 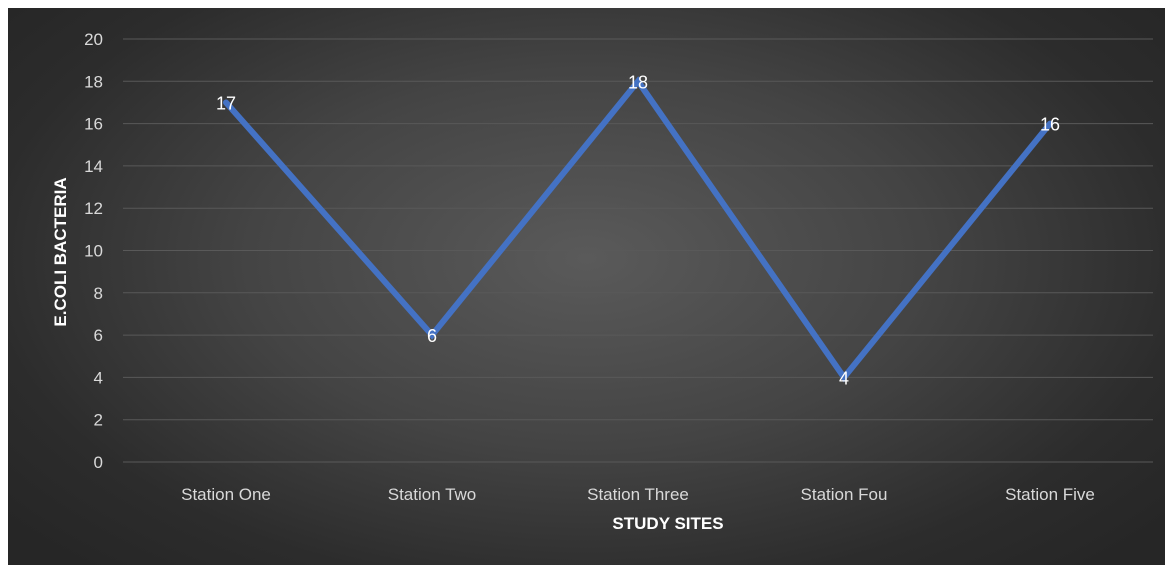 I want to click on x-tick-label: Station Five, so click(x=1050, y=494).